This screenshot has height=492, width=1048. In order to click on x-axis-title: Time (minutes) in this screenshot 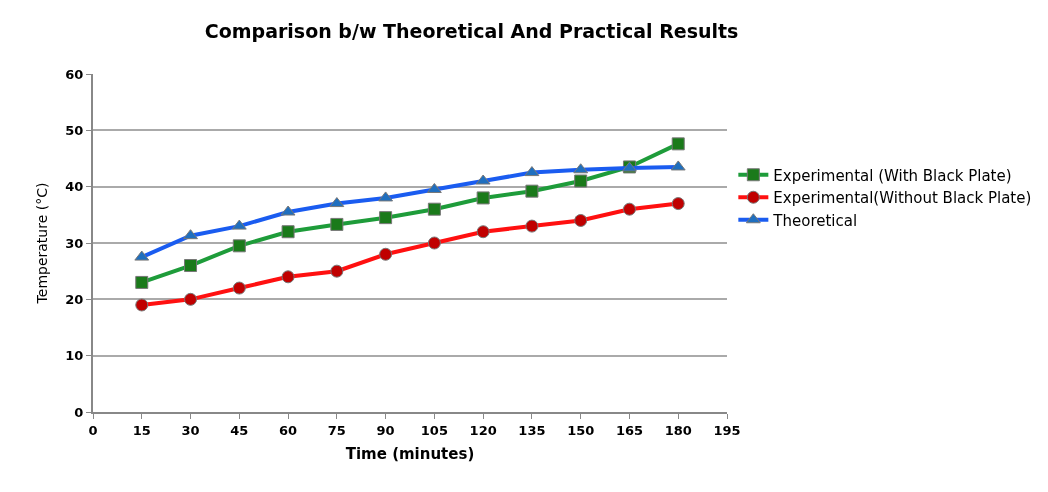, I will do `click(410, 454)`.